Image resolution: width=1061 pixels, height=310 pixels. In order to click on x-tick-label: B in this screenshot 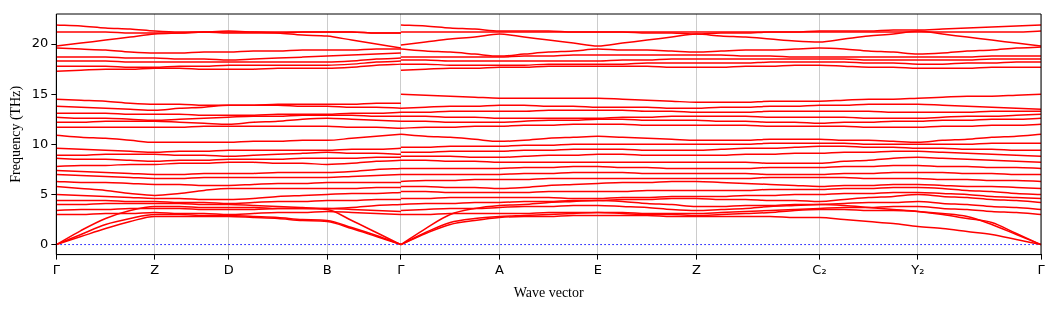, I will do `click(327, 269)`.